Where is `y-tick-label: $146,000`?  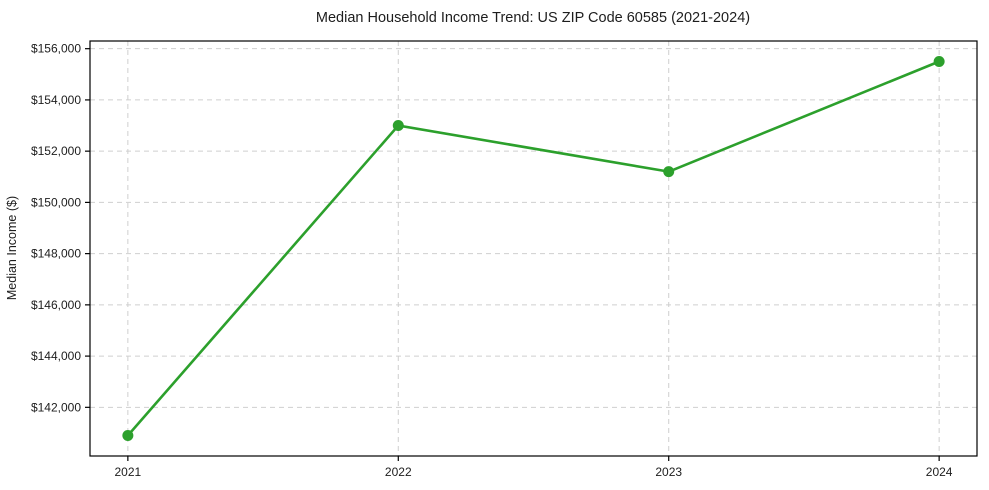
y-tick-label: $146,000 is located at coordinates (56, 305).